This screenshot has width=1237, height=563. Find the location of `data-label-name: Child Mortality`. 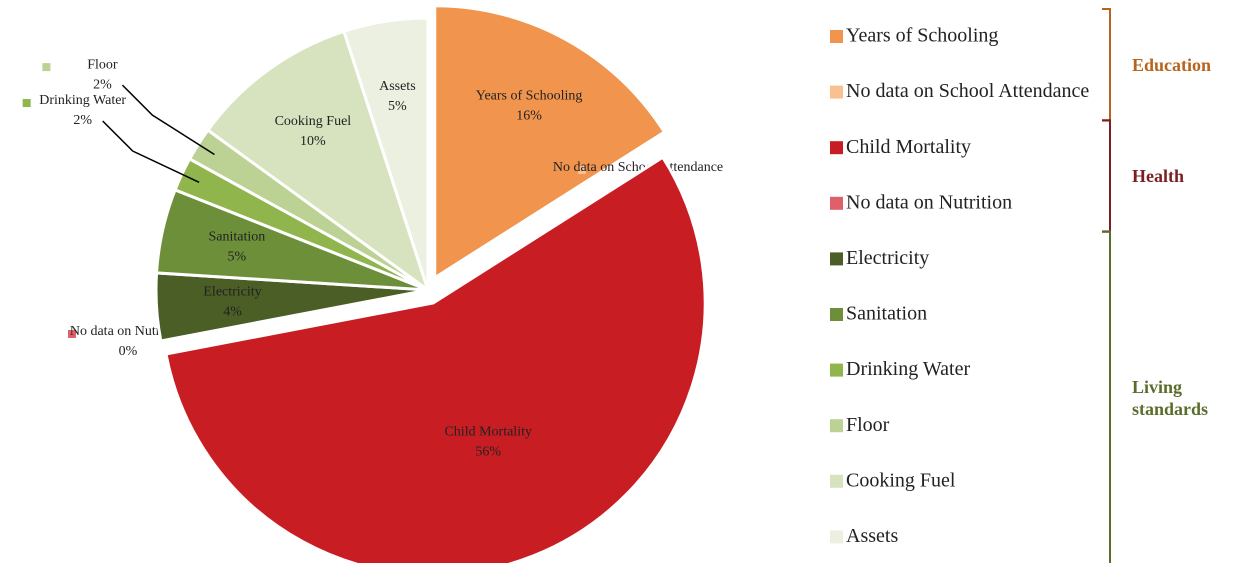

data-label-name: Child Mortality is located at coordinates (488, 431).